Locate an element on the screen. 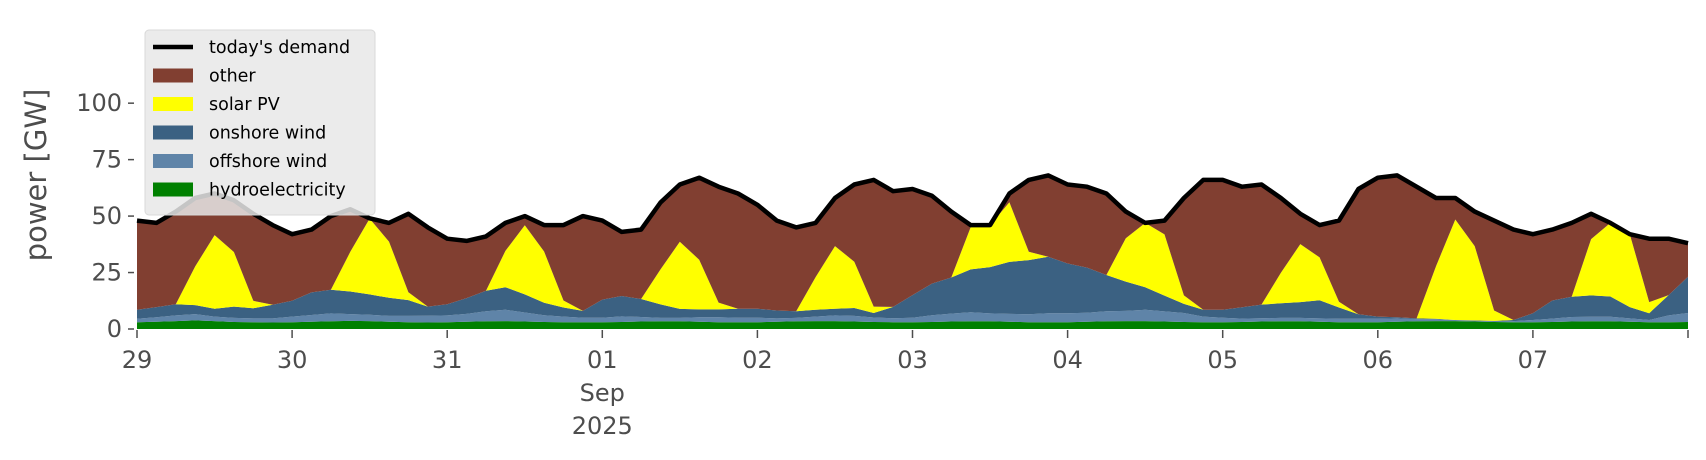  x-tick-label: 05 is located at coordinates (1222, 360).